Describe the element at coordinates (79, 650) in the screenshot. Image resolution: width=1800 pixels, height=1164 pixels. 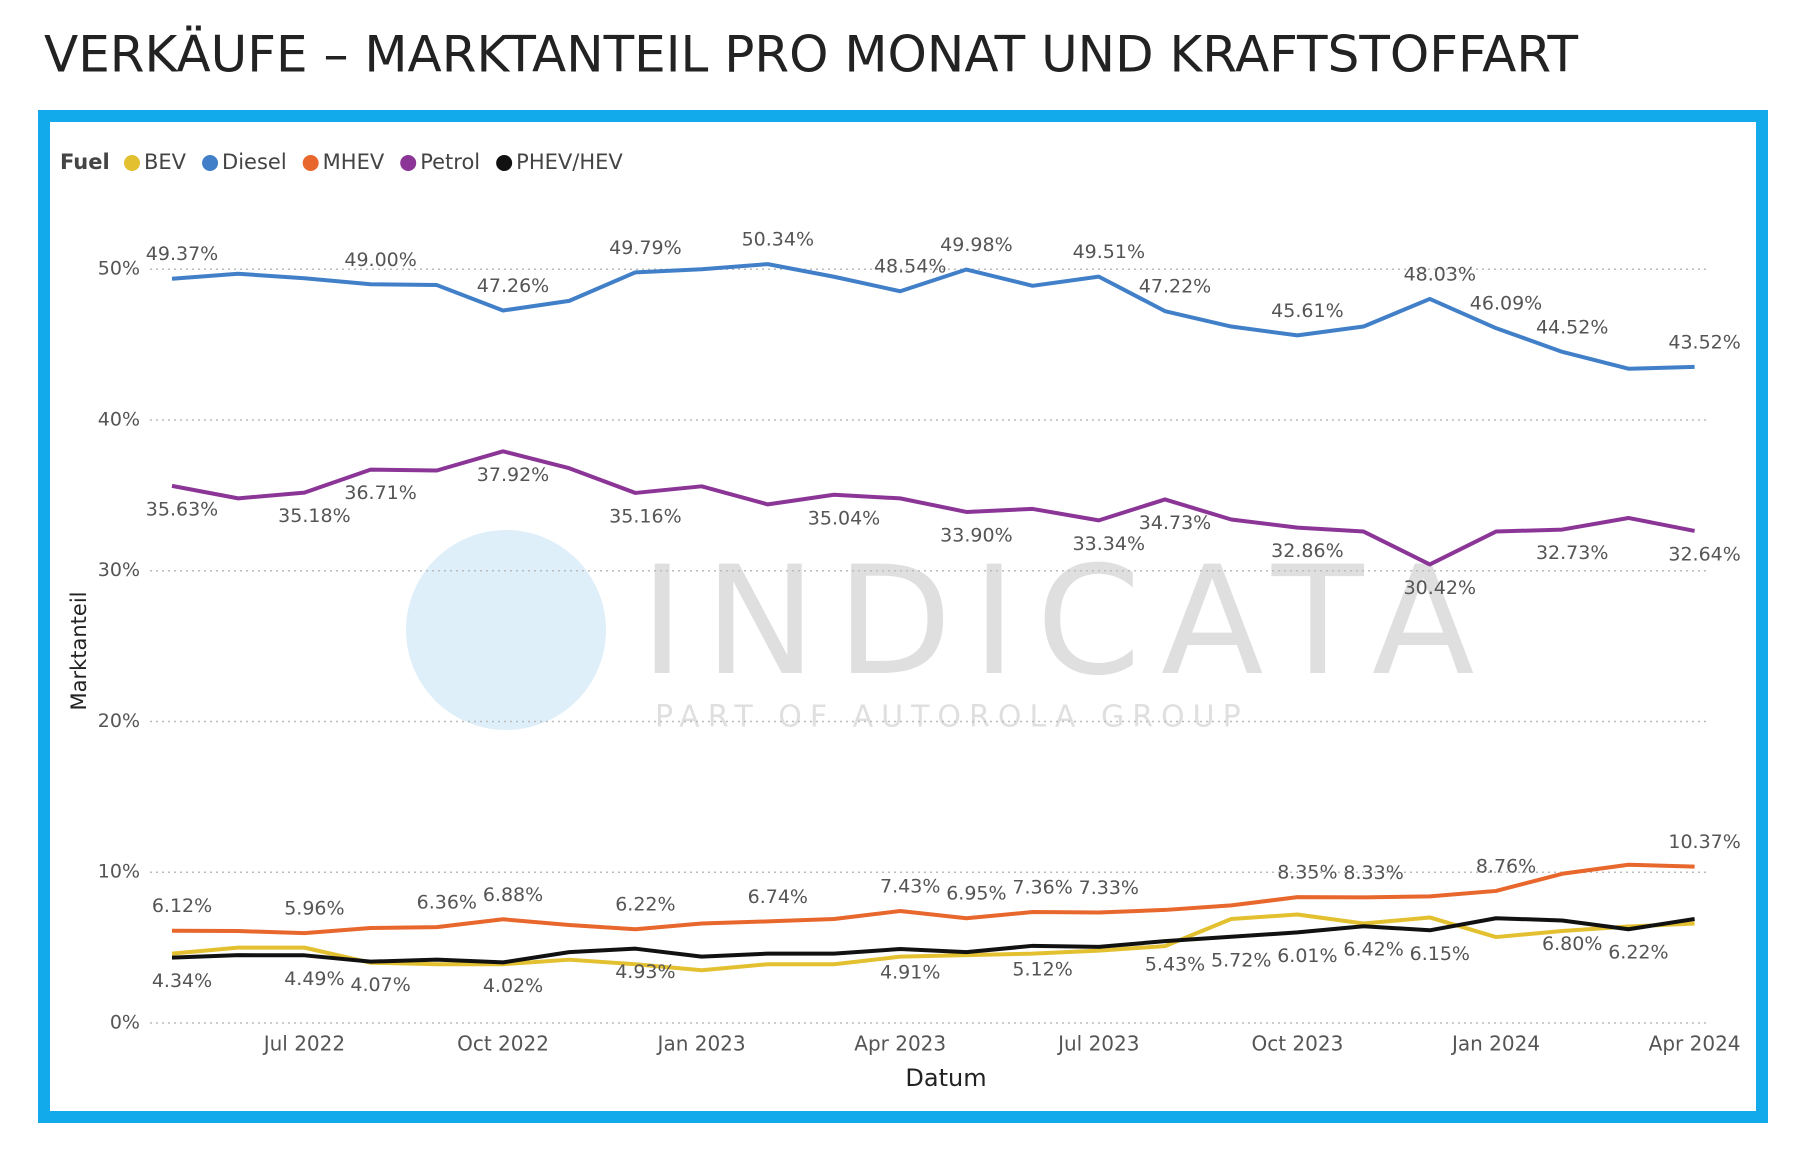
I see `y-axis-label: Marktanteil` at that location.